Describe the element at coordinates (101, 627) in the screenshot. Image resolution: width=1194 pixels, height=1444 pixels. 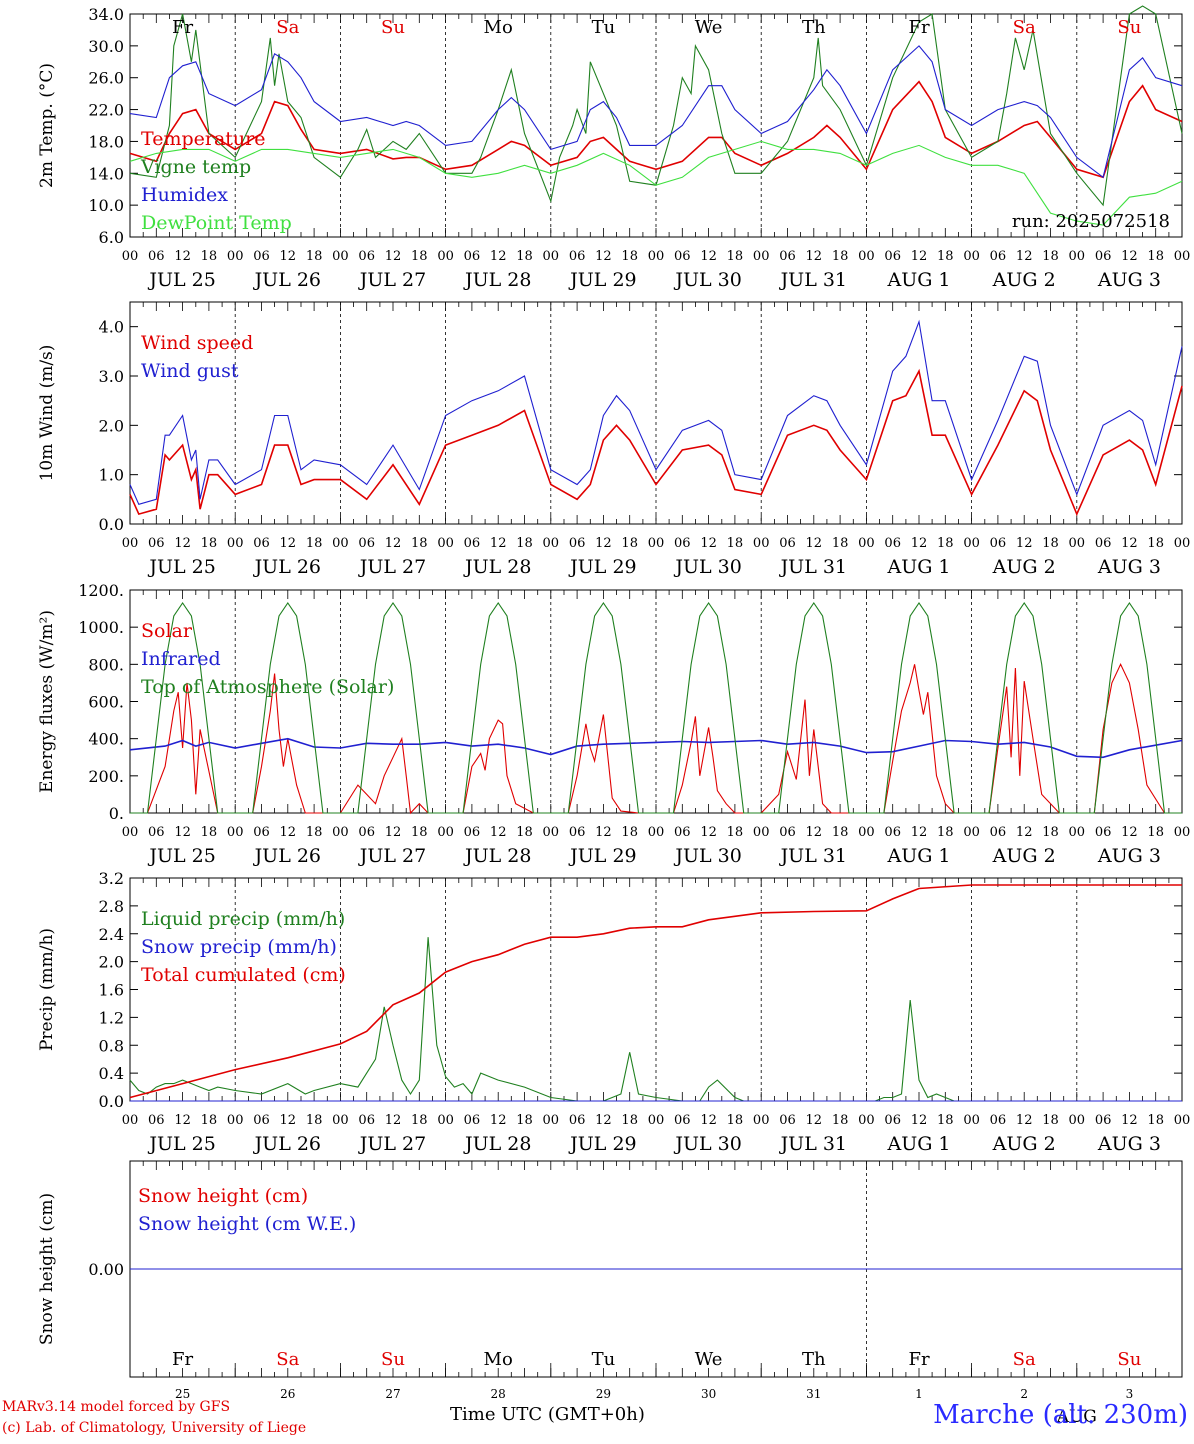
I see `y-tick-label: 1000.` at that location.